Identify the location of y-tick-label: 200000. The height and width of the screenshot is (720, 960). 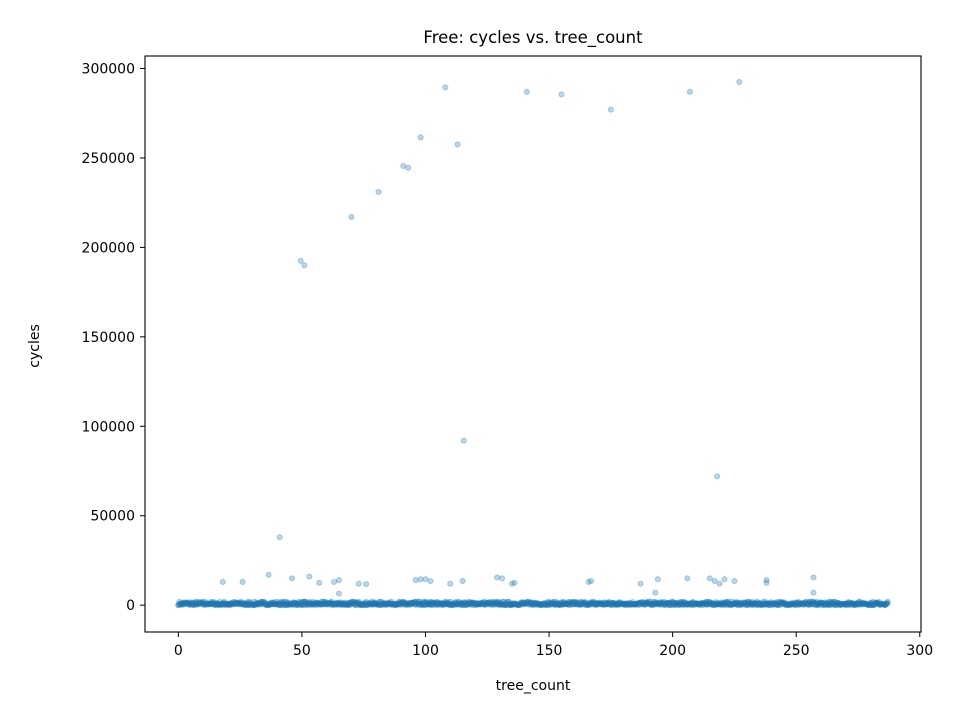
(108, 248).